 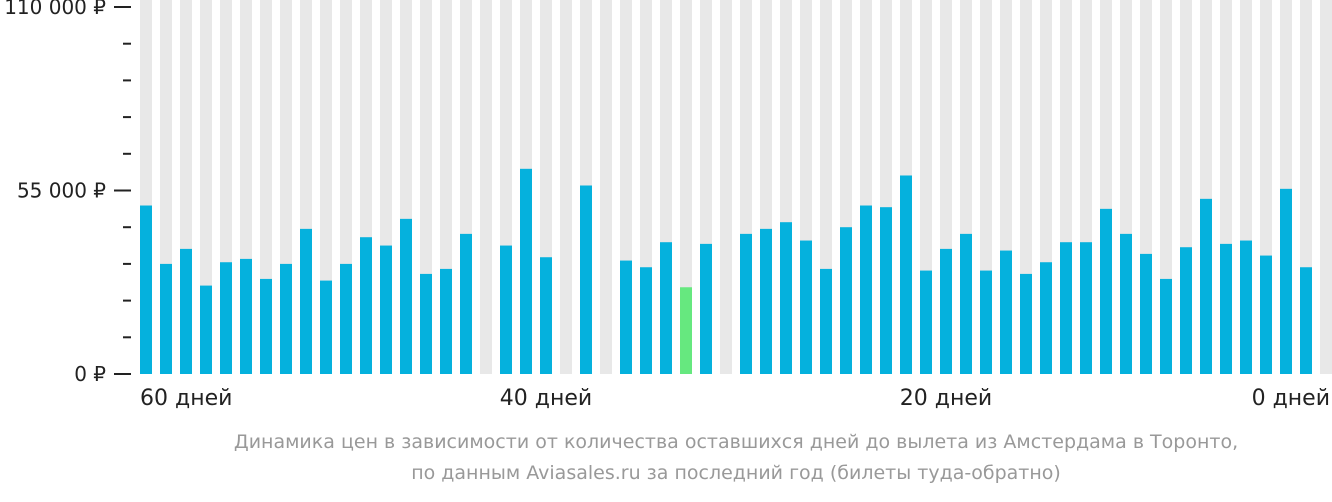 I want to click on x-axis: 60 дней 40 дней 20 дней 0 дней, so click(x=735, y=398).